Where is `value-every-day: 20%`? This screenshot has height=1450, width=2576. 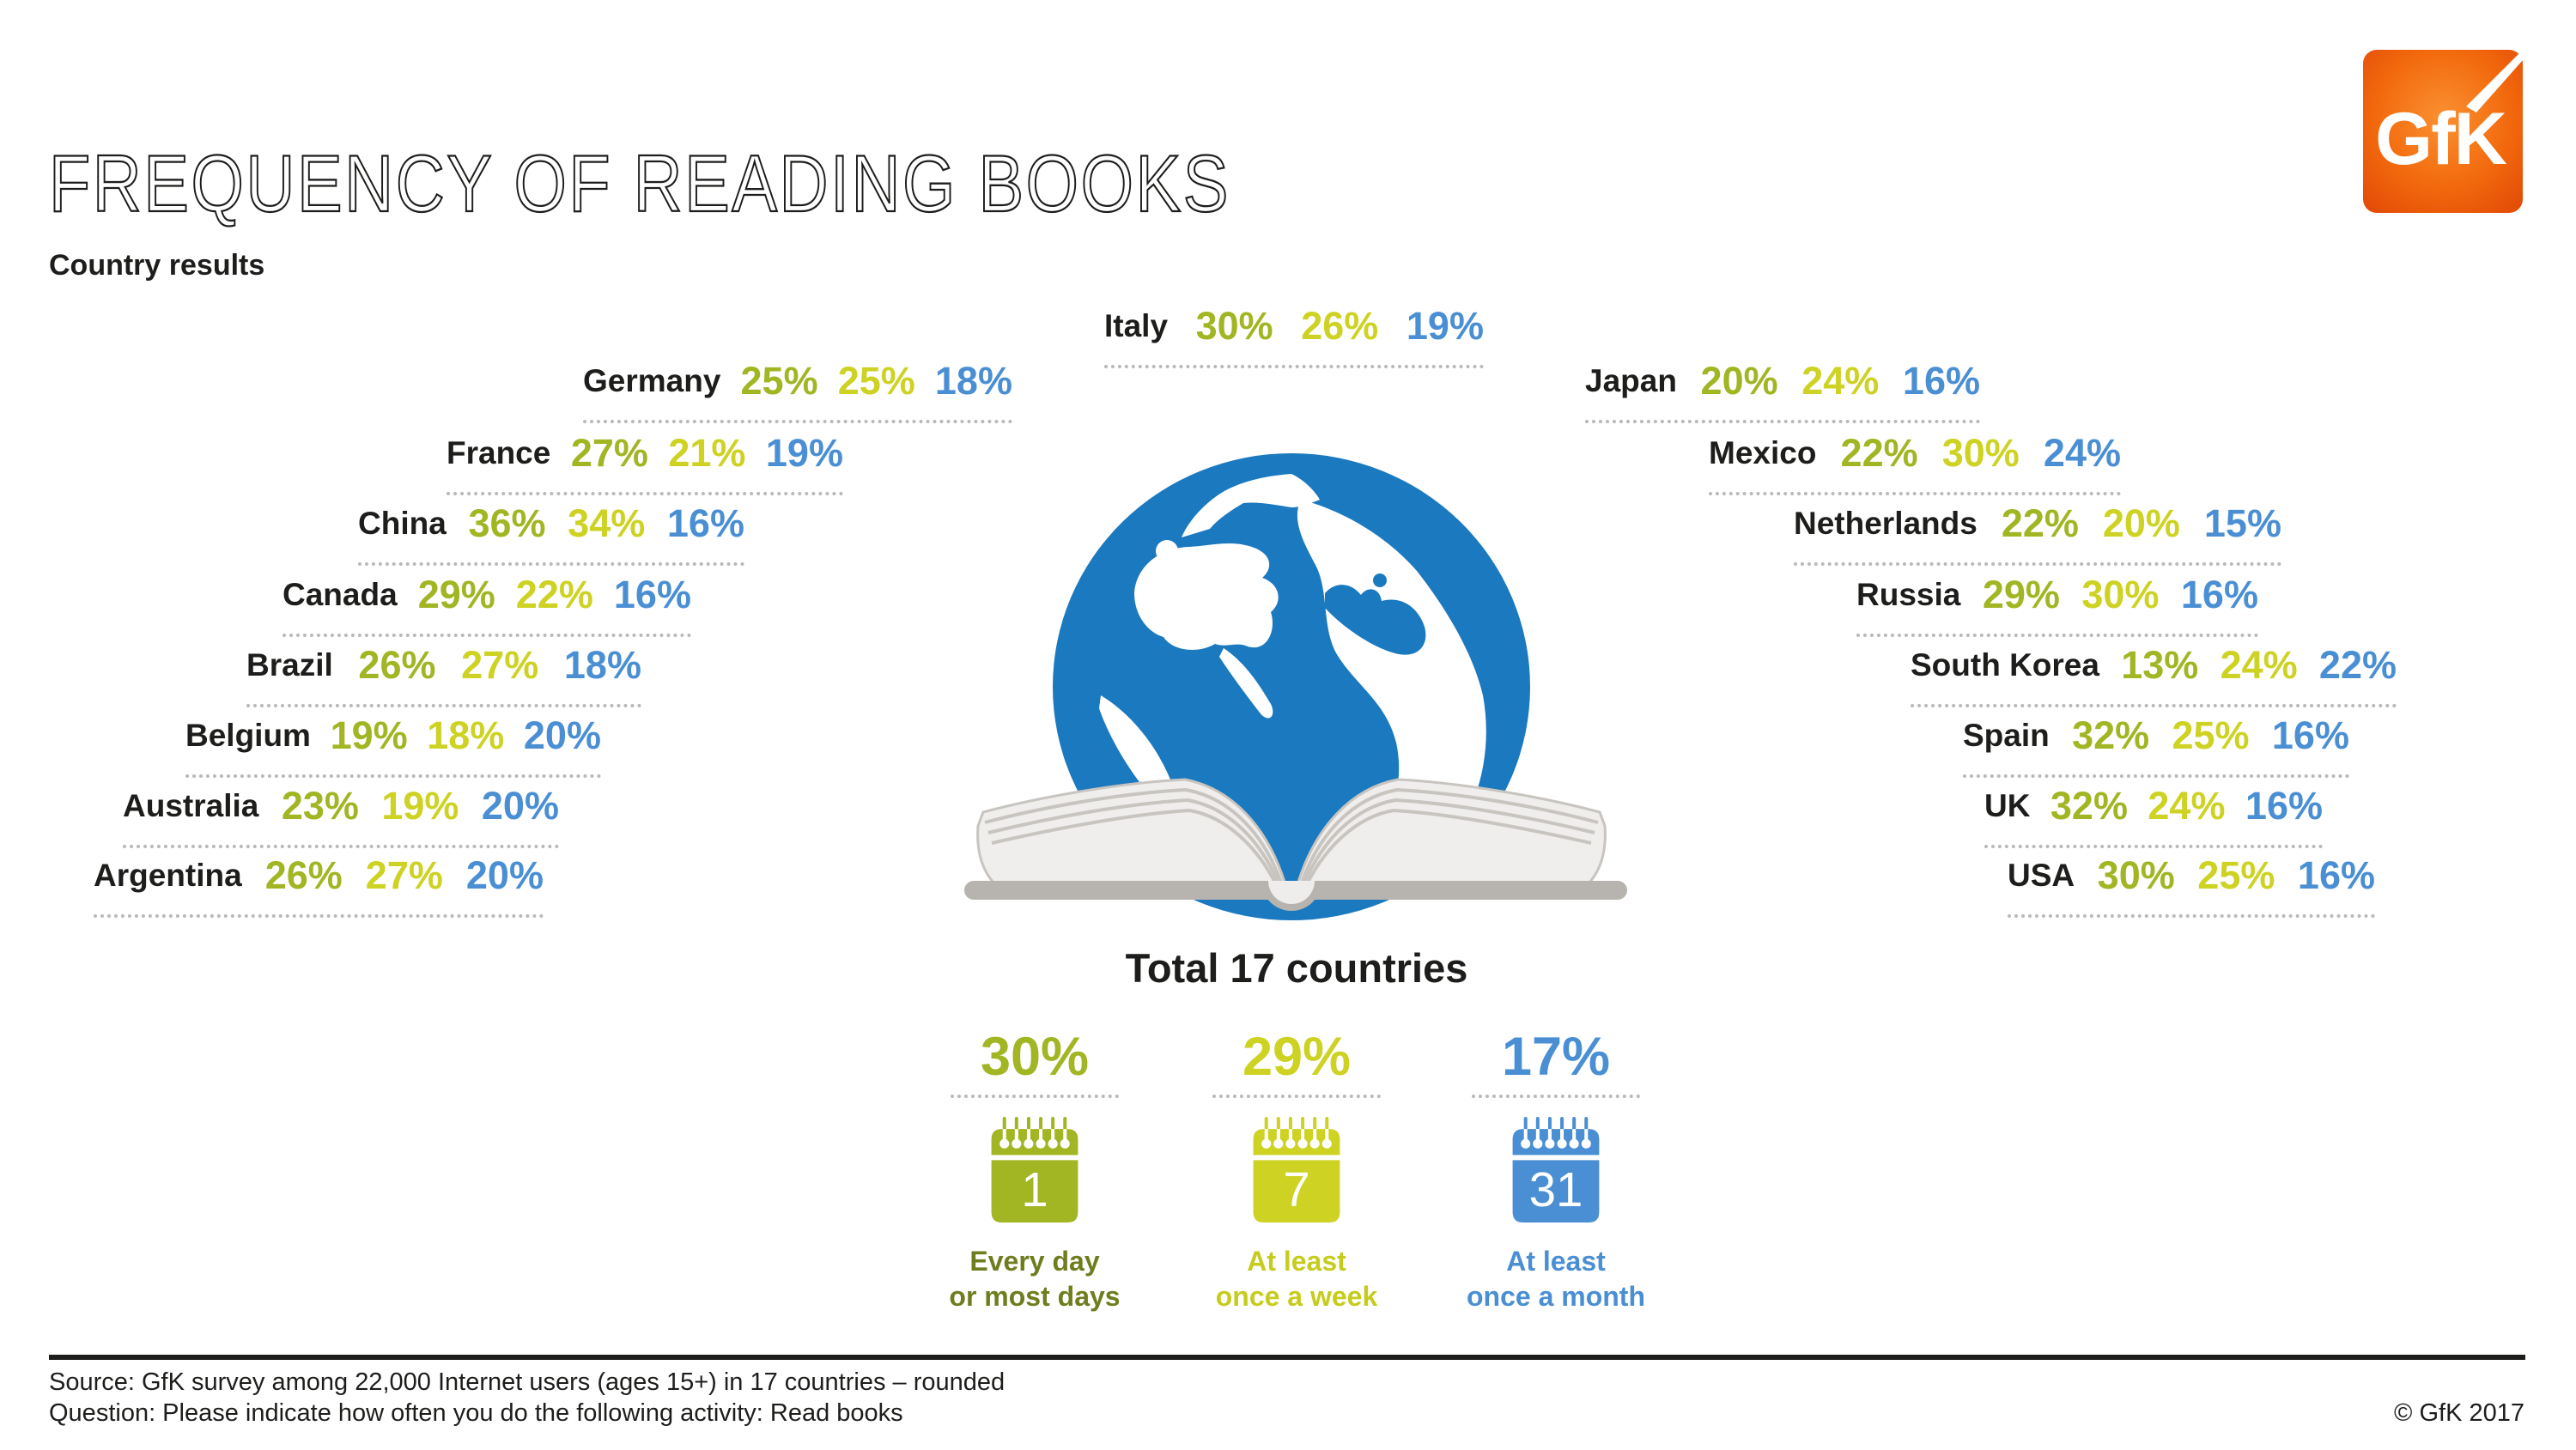
value-every-day: 20% is located at coordinates (1739, 381).